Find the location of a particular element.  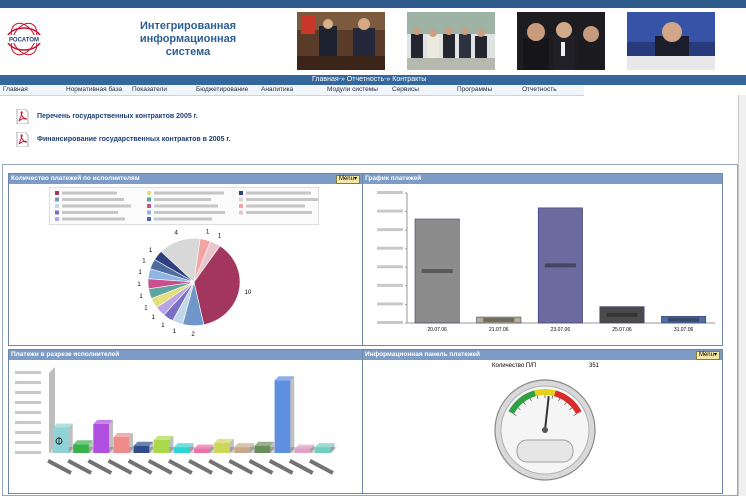

pie-panel-title: Количество платежей по исполнителям is located at coordinates (75, 178).